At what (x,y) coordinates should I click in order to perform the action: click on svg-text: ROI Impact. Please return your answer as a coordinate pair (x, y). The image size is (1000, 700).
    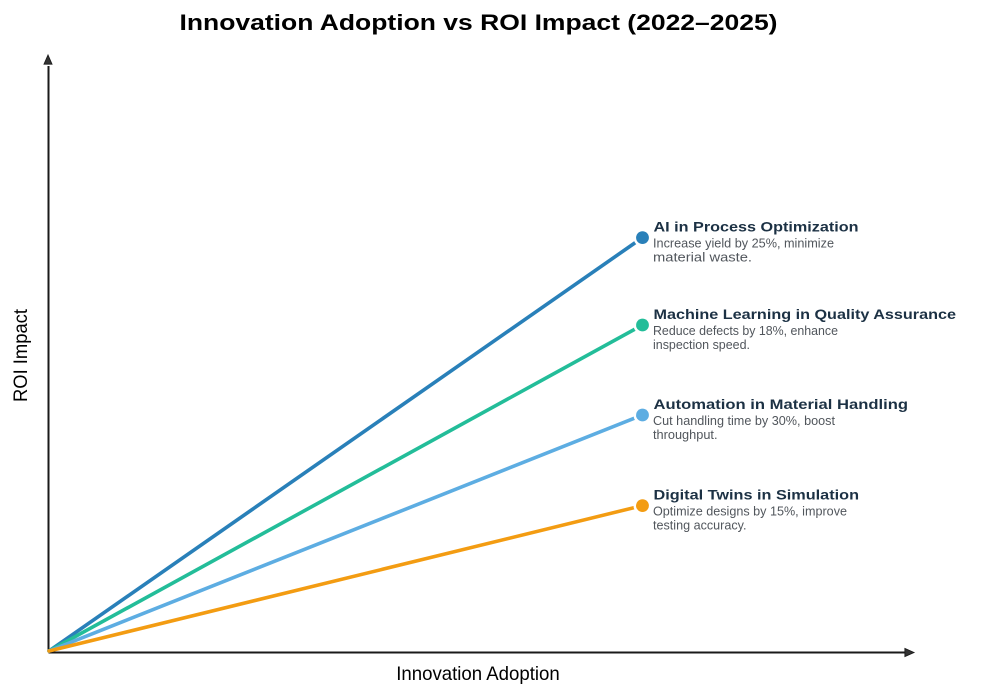
    Looking at the image, I should click on (21, 355).